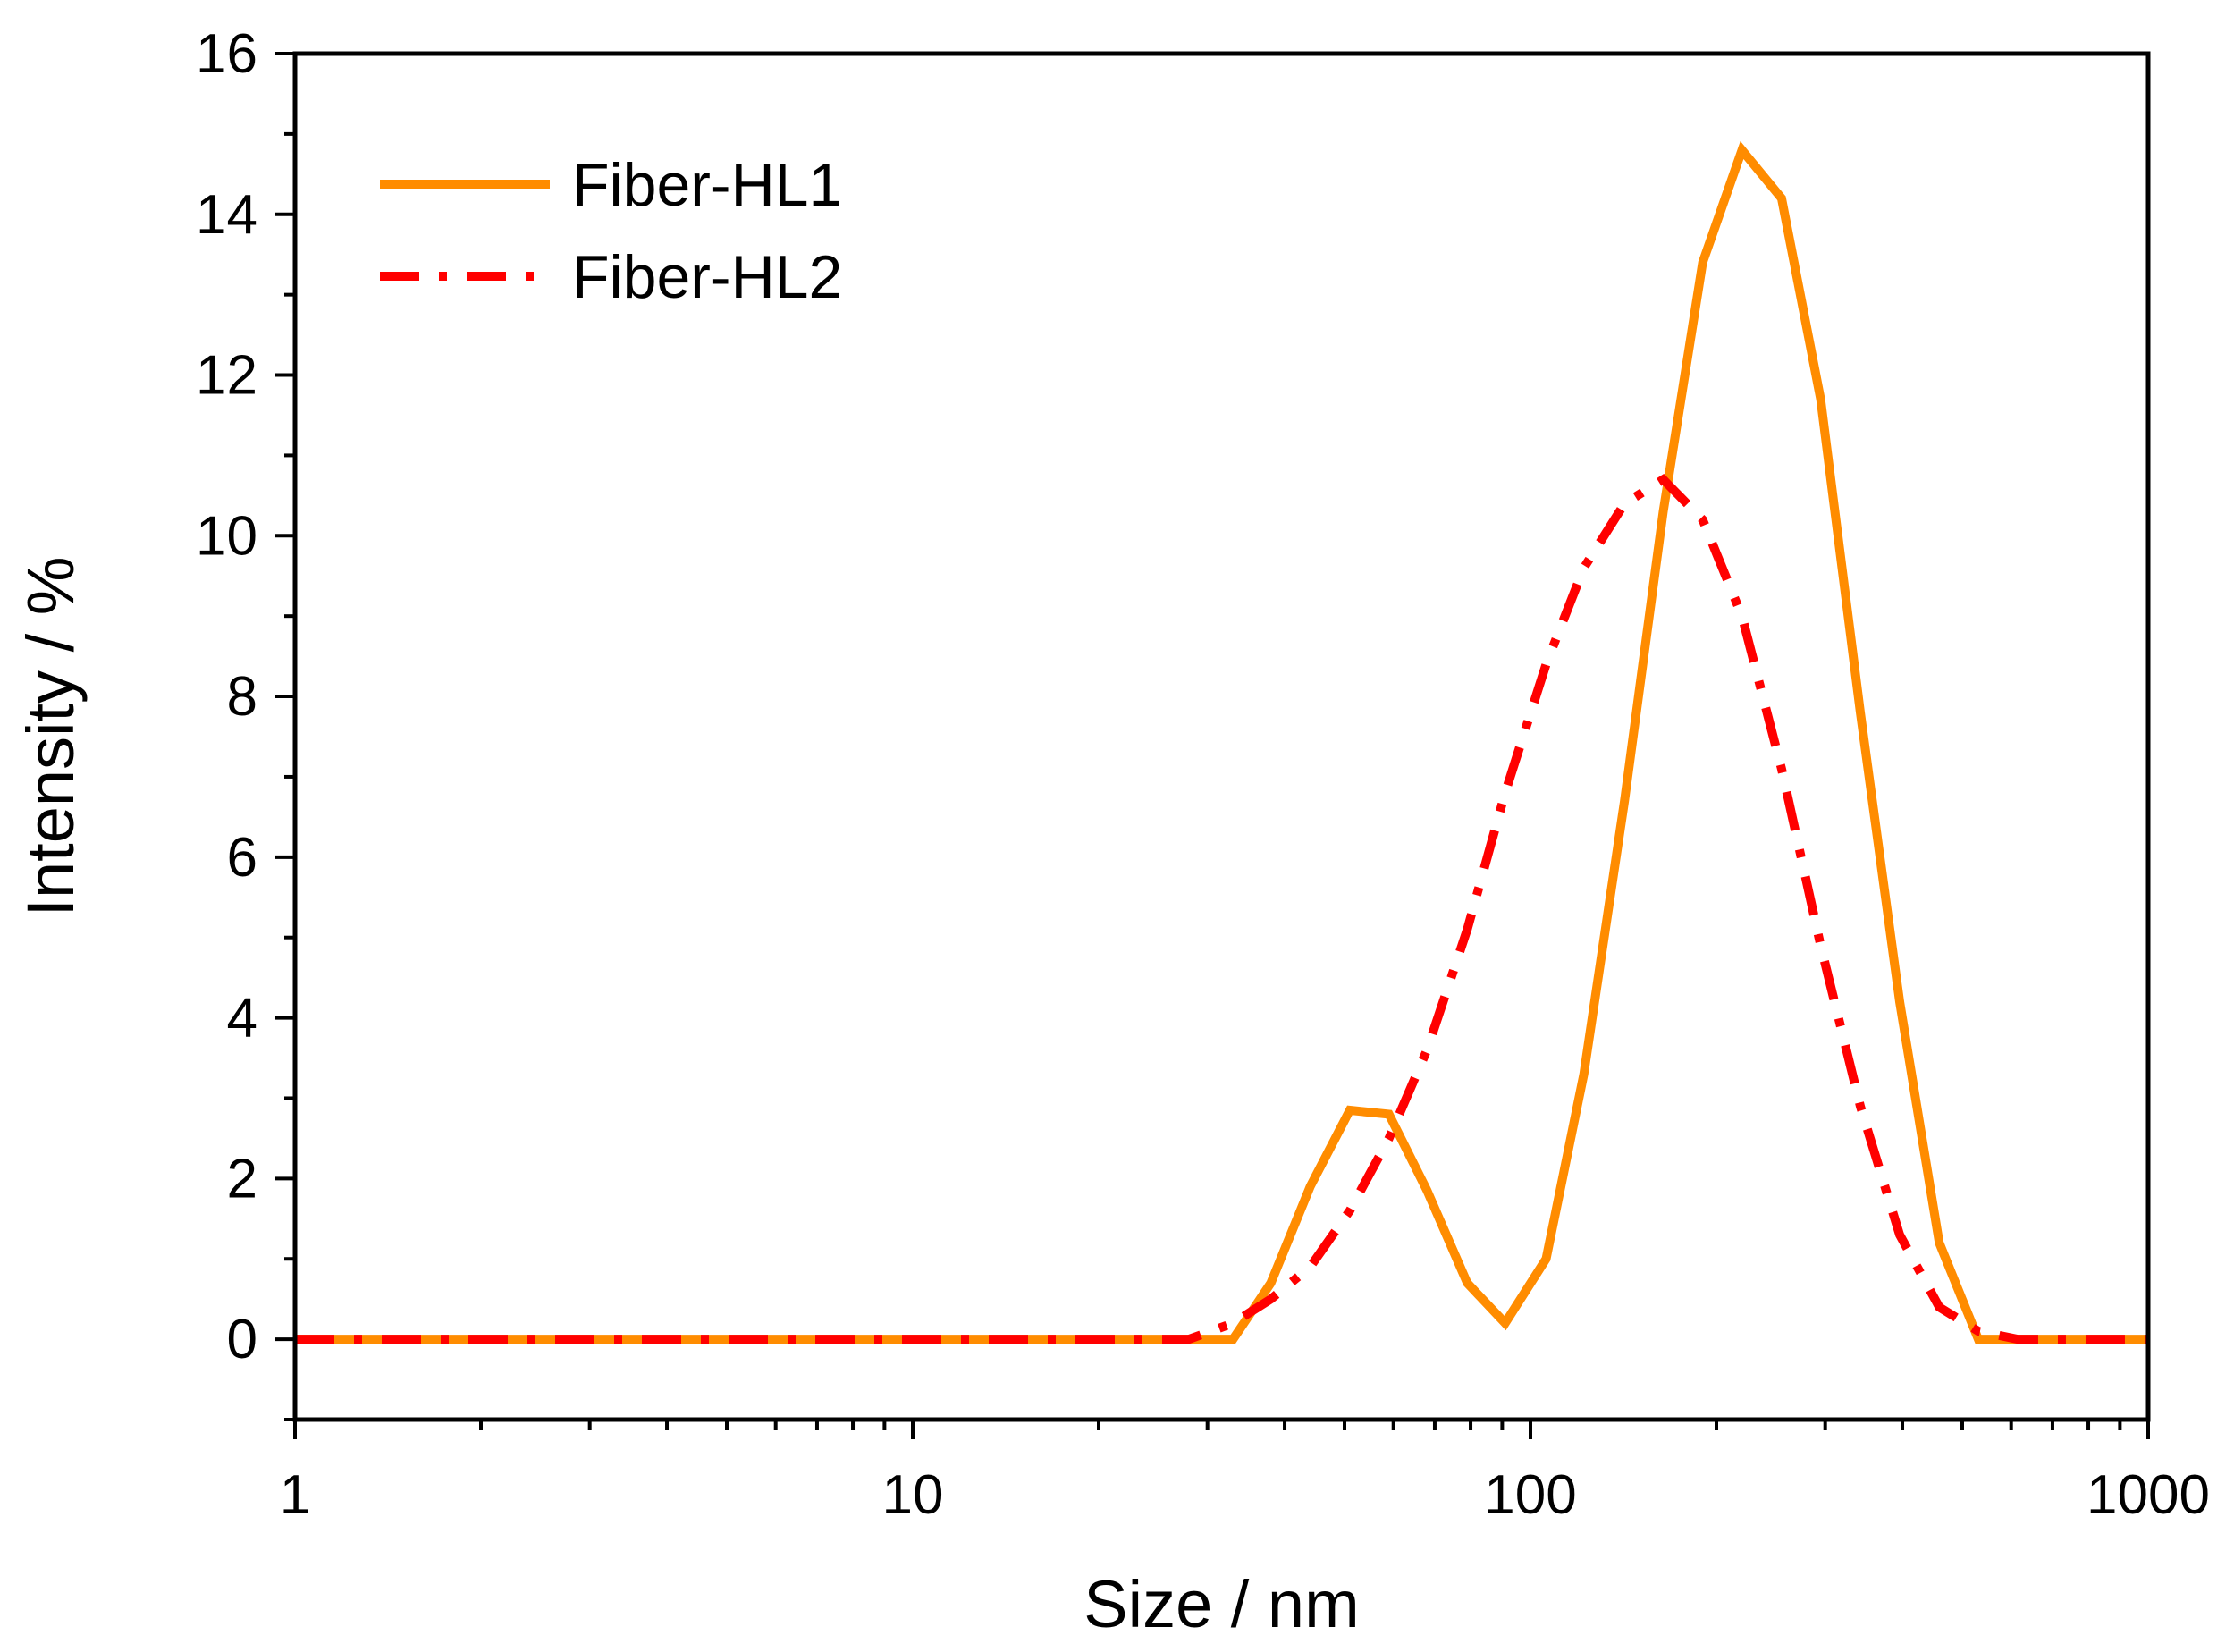  What do you see at coordinates (242, 1018) in the screenshot?
I see `y-tick-label: 4` at bounding box center [242, 1018].